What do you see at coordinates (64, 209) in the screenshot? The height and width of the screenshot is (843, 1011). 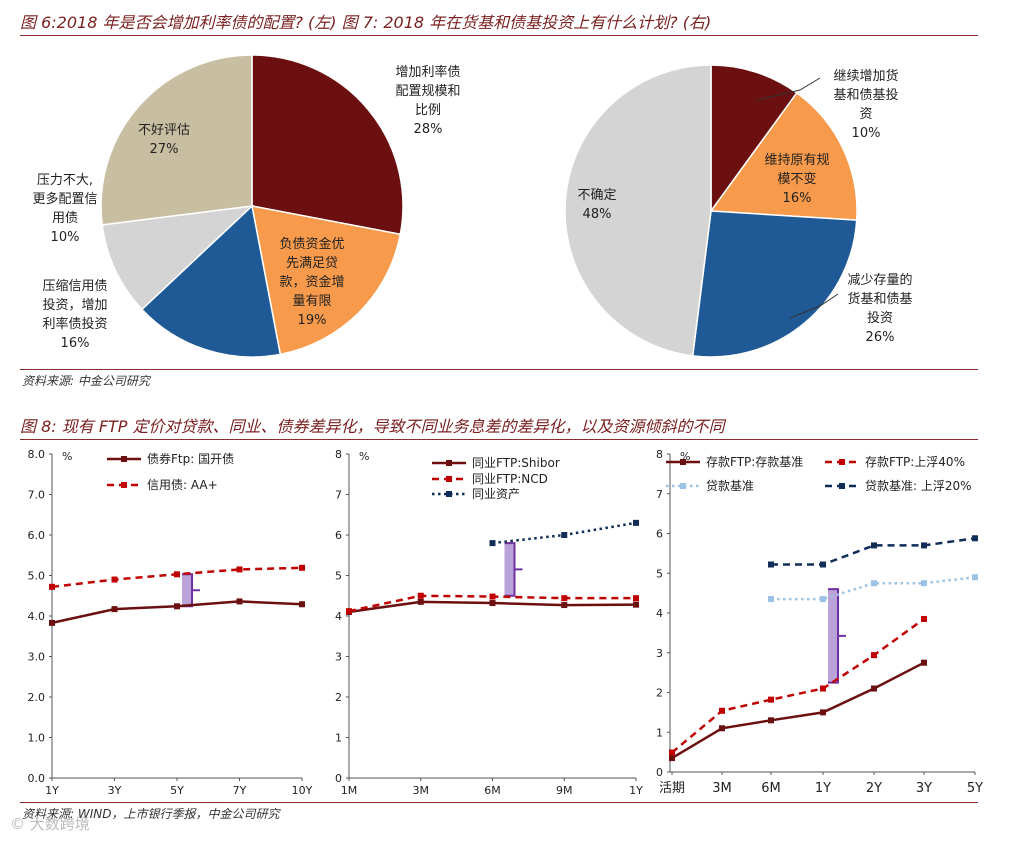 I see `pie-left-label-3: 压力不大,更多配置信用债 10%` at bounding box center [64, 209].